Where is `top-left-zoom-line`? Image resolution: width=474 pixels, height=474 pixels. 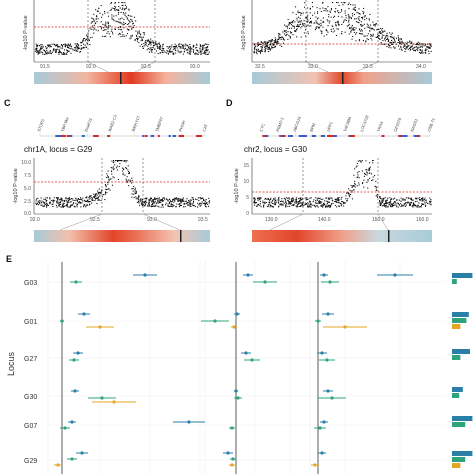 top-left-zoom-line is located at coordinates (98, 67).